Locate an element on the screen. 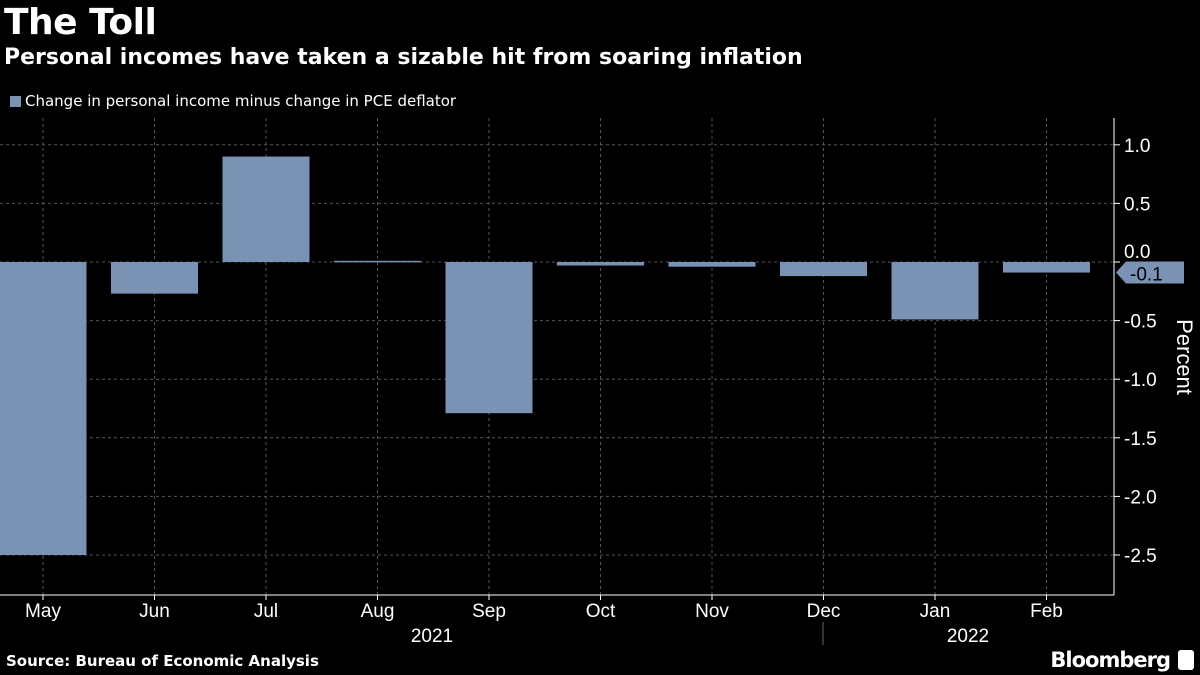  bar-nov is located at coordinates (712, 264).